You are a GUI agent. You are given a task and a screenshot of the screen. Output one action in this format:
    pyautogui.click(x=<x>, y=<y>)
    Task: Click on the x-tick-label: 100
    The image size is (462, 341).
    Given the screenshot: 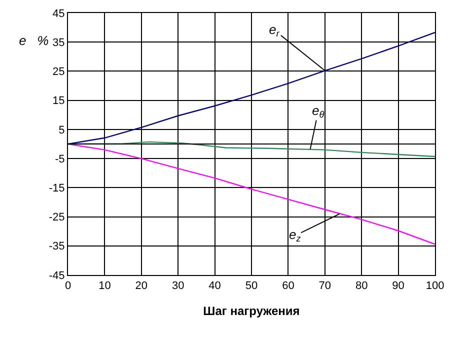 What is the action you would take?
    pyautogui.click(x=435, y=286)
    